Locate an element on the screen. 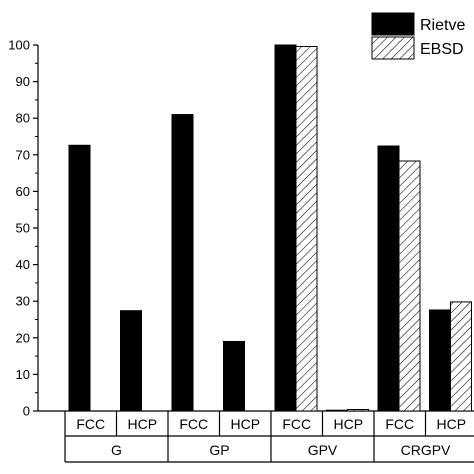 The height and width of the screenshot is (474, 474). bar-rietve-gpv-fcc is located at coordinates (285, 228).